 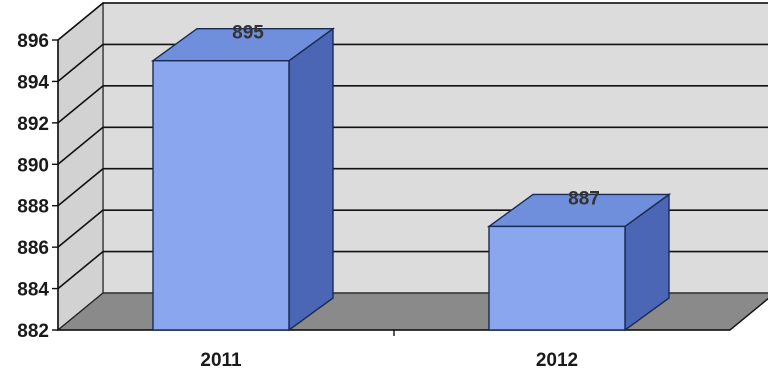 What do you see at coordinates (33, 165) in the screenshot?
I see `y-tick-label: 890` at bounding box center [33, 165].